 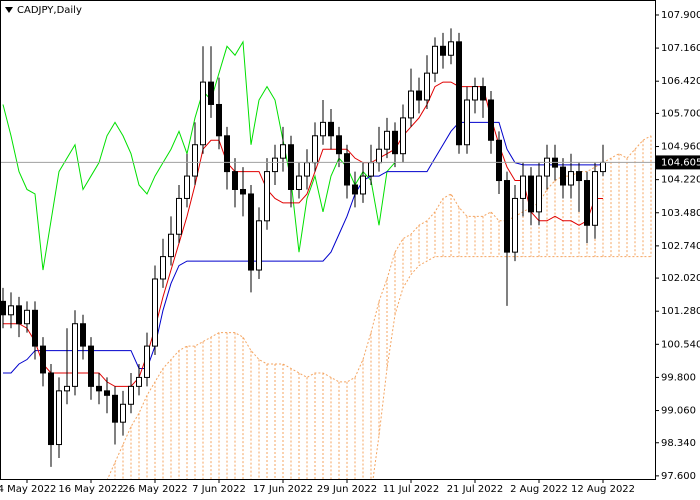 I want to click on y-tick-label: 104.220, so click(x=680, y=180).